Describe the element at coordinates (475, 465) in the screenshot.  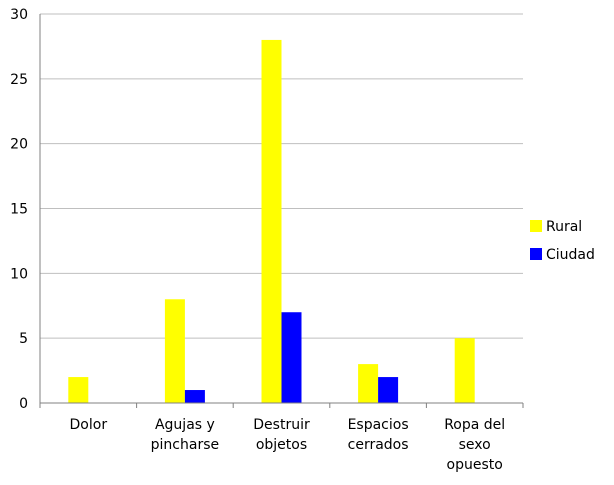
I see `category-label: opuesto` at that location.